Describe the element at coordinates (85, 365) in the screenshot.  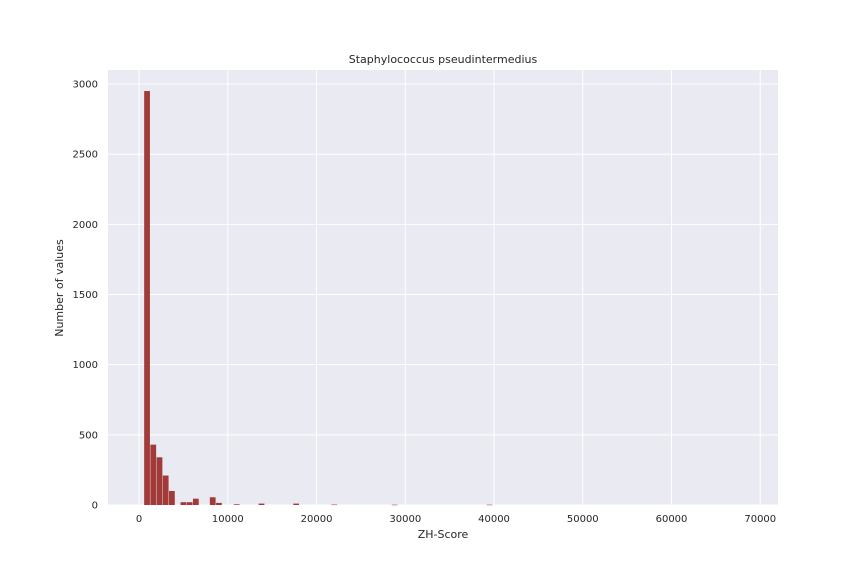
I see `y-tick-label: 1000` at that location.